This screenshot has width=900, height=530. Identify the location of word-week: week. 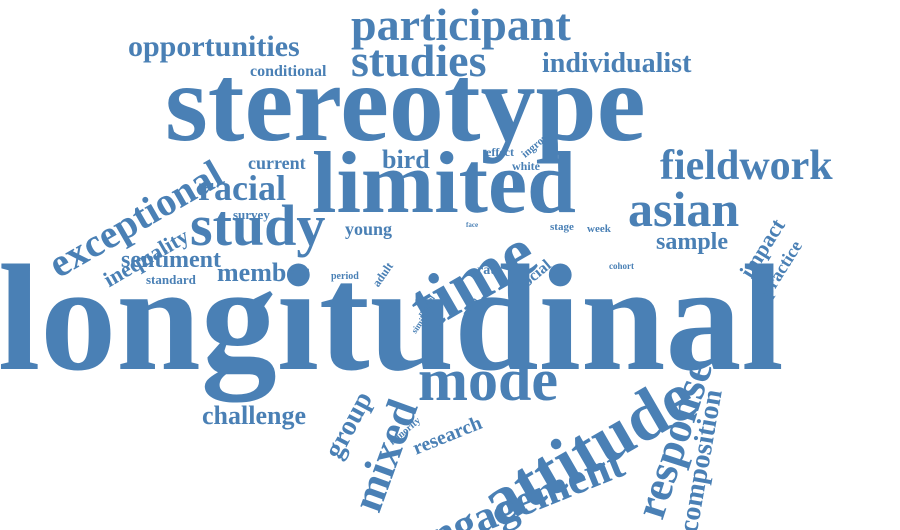
(599, 229).